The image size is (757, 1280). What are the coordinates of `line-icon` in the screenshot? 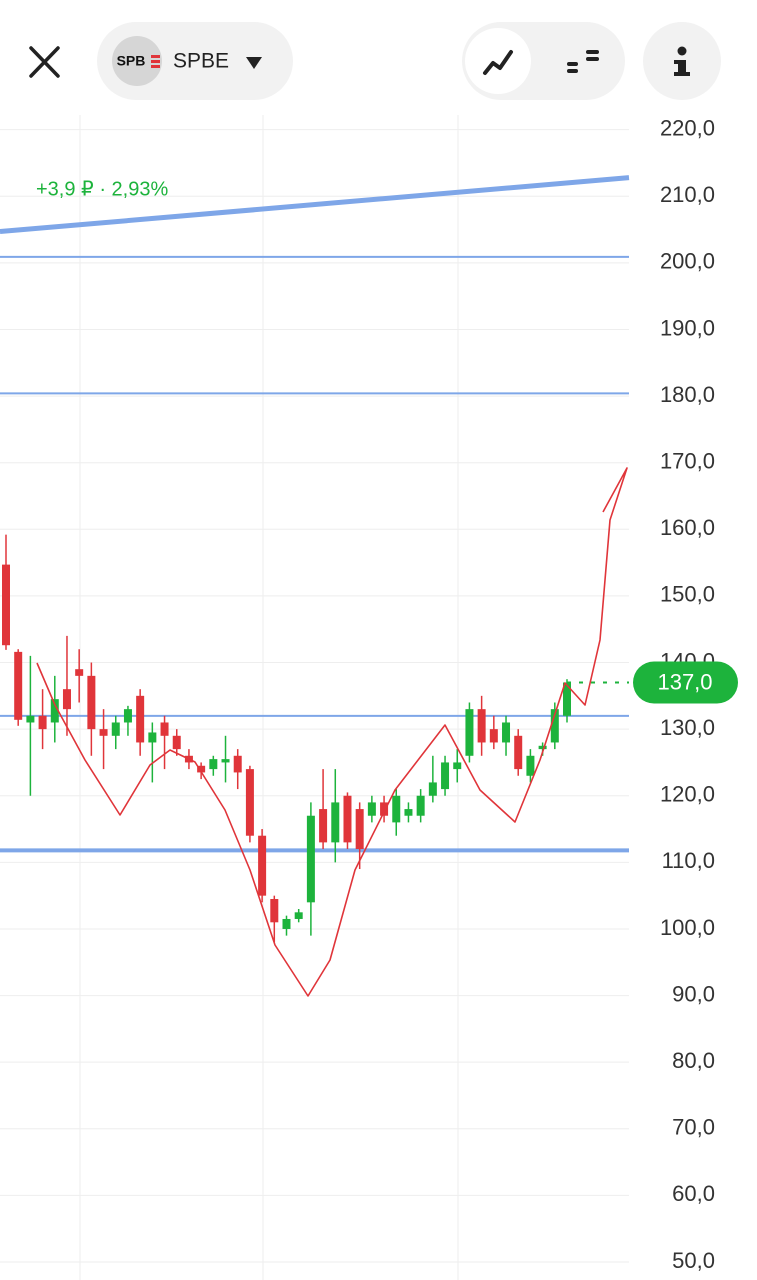 It's located at (498, 62).